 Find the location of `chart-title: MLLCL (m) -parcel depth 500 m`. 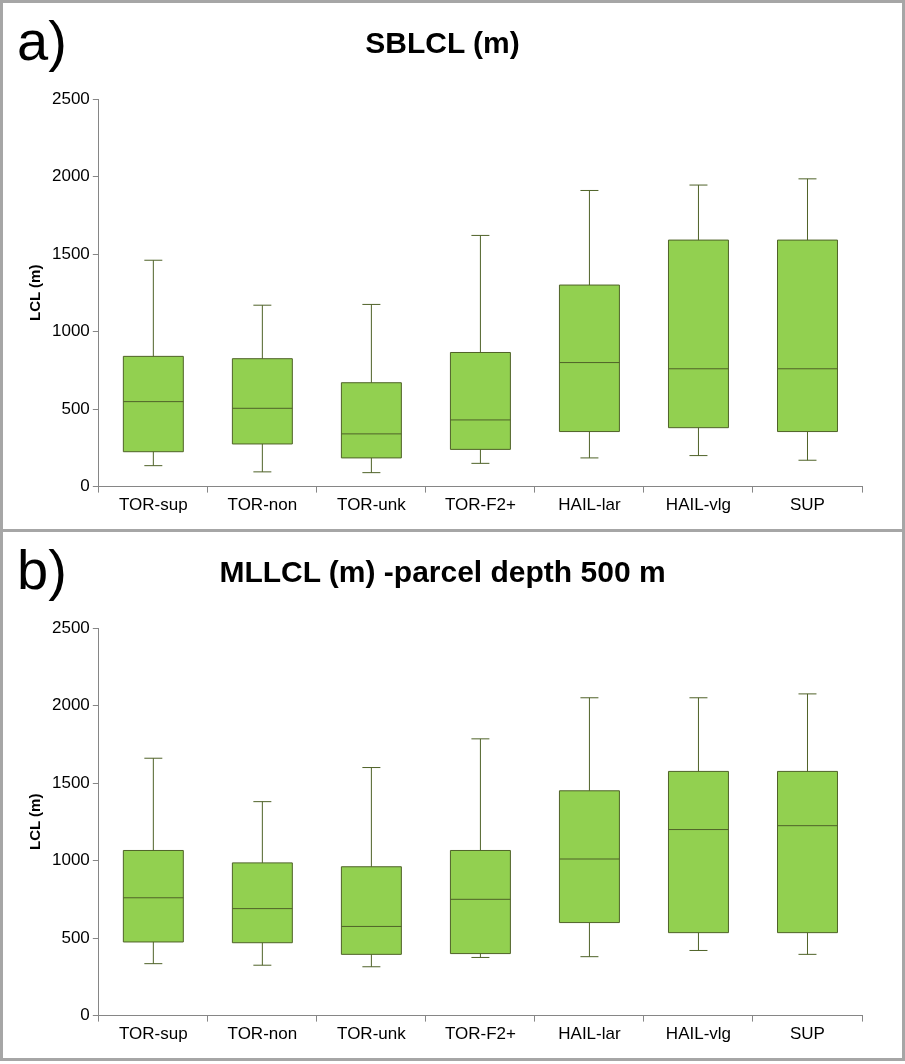

chart-title: MLLCL (m) -parcel depth 500 m is located at coordinates (442, 572).